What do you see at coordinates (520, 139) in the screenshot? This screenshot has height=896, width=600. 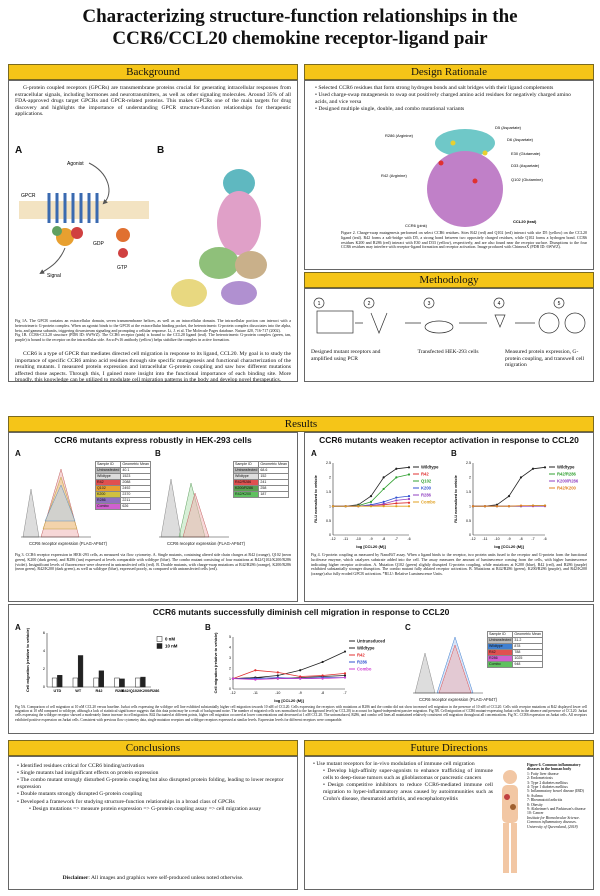 I see `residue-label: D6 (Aspartate)` at bounding box center [520, 139].